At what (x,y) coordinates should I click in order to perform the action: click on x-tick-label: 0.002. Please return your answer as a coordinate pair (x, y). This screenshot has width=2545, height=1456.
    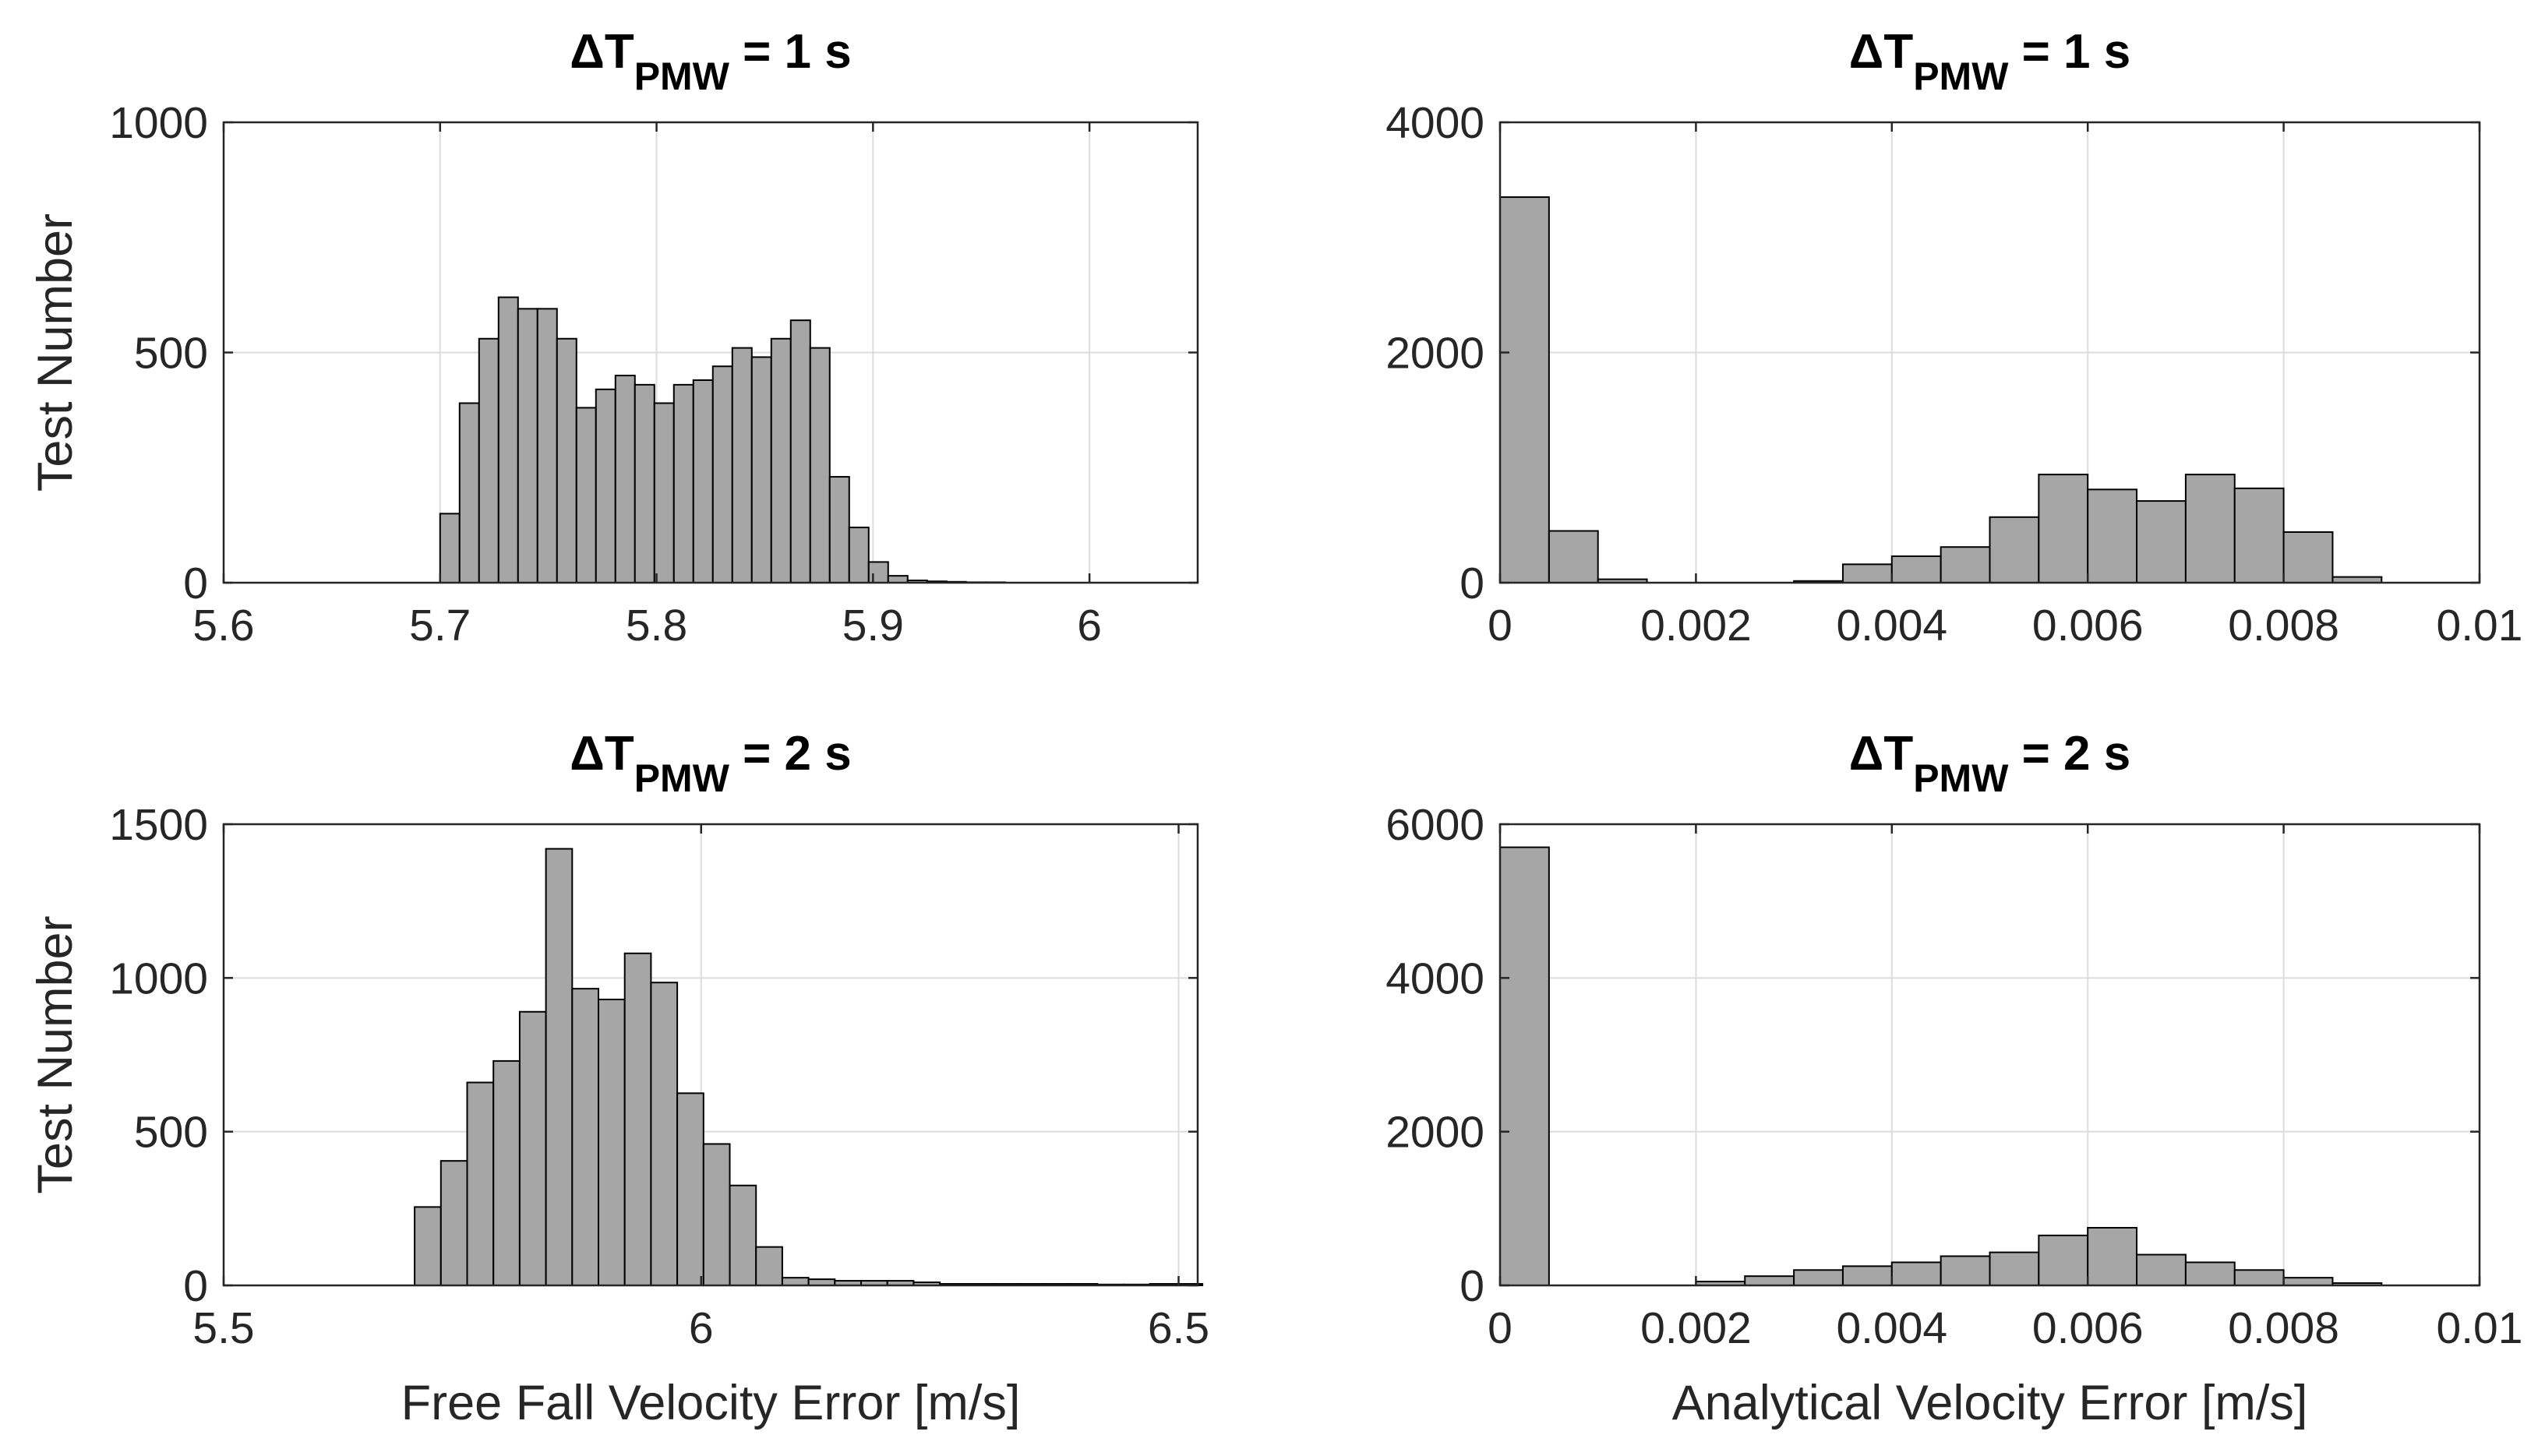
    Looking at the image, I should click on (1696, 626).